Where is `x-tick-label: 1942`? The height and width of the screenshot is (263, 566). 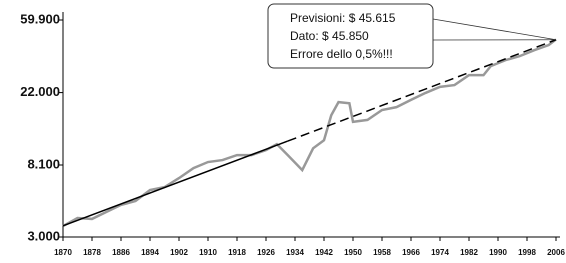
x-tick-label: 1942 is located at coordinates (324, 252).